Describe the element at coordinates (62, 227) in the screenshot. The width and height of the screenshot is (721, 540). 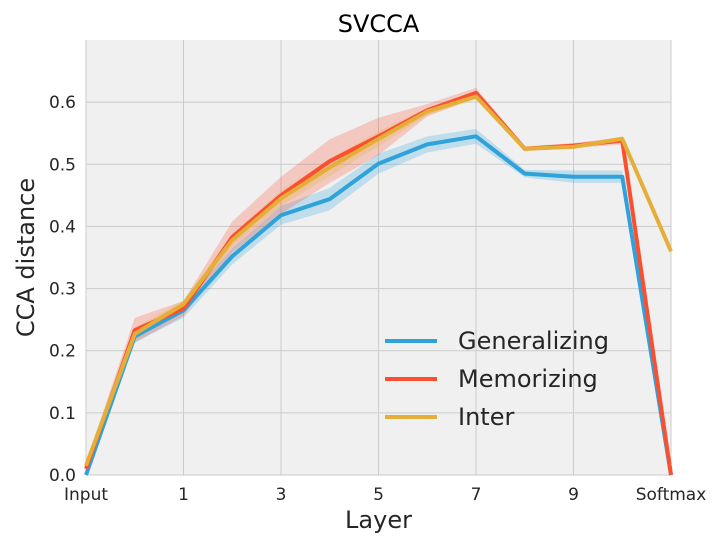
I see `y-tick-label: 0.4` at that location.